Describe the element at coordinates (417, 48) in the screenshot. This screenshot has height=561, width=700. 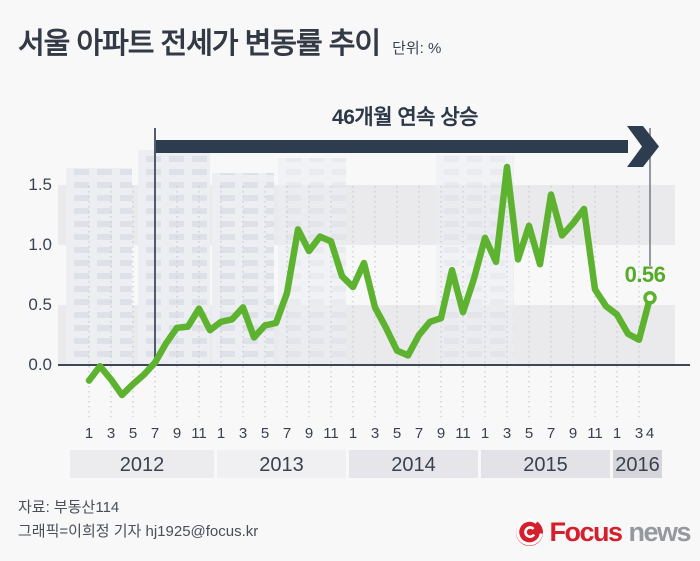
I see `unit-label: 단위: %` at that location.